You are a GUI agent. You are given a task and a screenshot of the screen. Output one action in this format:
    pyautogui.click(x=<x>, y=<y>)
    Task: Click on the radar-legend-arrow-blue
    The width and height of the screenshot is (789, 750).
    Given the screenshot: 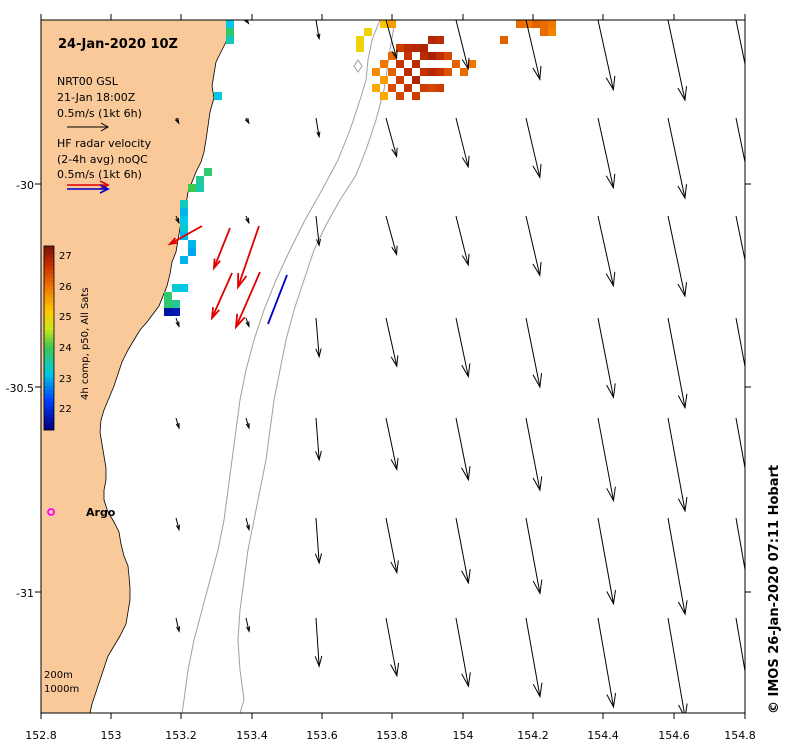 What is the action you would take?
    pyautogui.click(x=88, y=189)
    